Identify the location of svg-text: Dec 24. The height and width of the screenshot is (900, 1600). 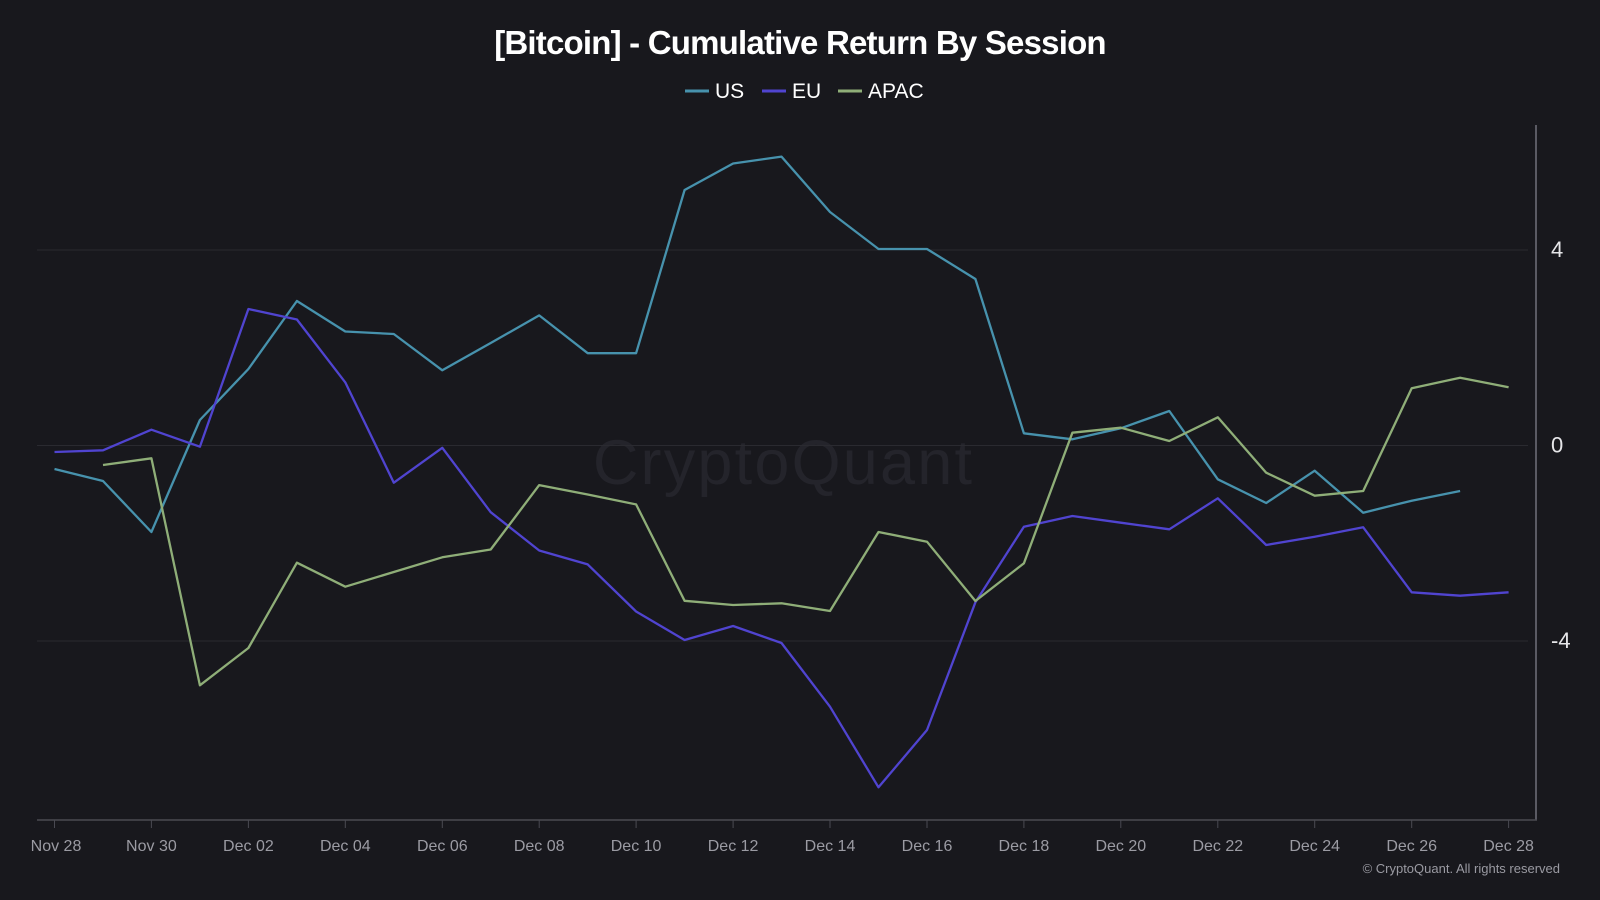
(1314, 846).